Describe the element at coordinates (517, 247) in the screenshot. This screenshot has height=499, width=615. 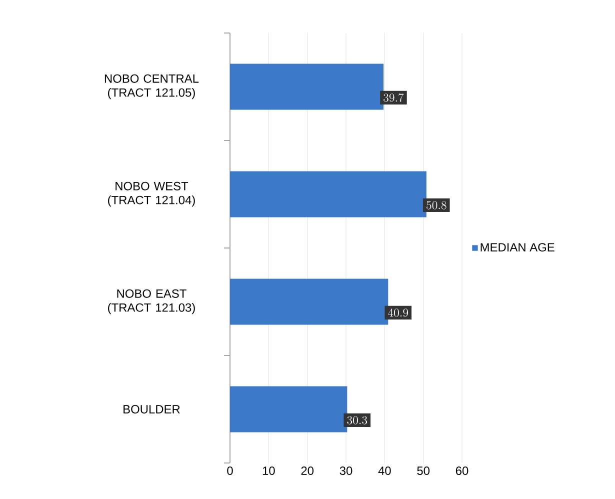
I see `legend-label: MEDIAN AGE` at that location.